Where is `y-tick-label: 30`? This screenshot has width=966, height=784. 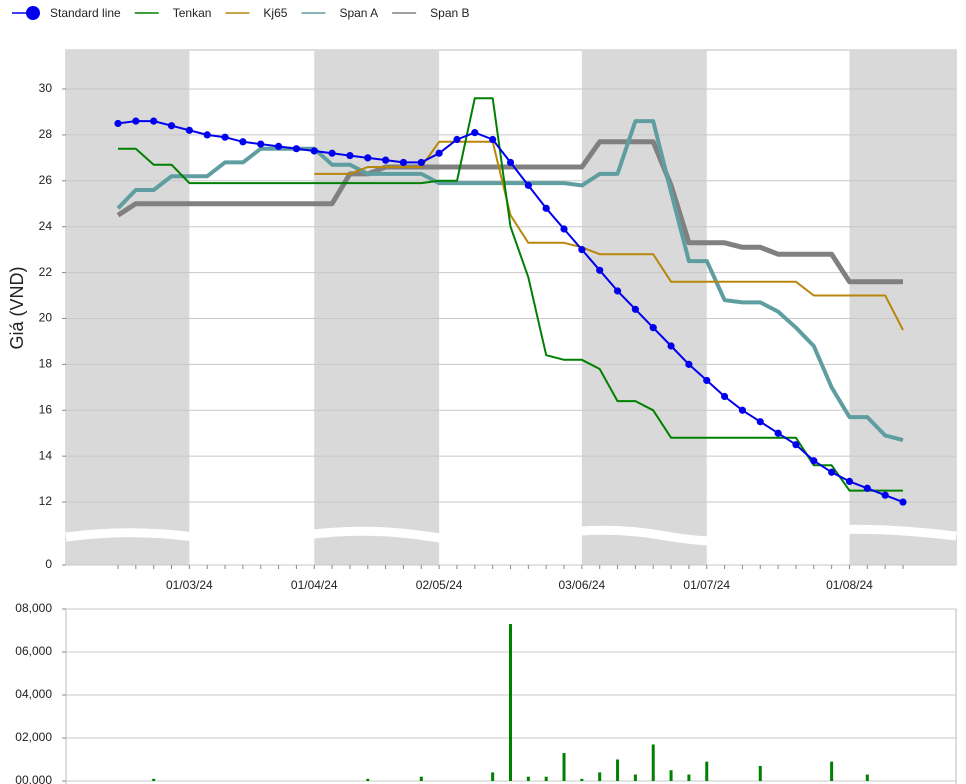
y-tick-label: 30 is located at coordinates (46, 88).